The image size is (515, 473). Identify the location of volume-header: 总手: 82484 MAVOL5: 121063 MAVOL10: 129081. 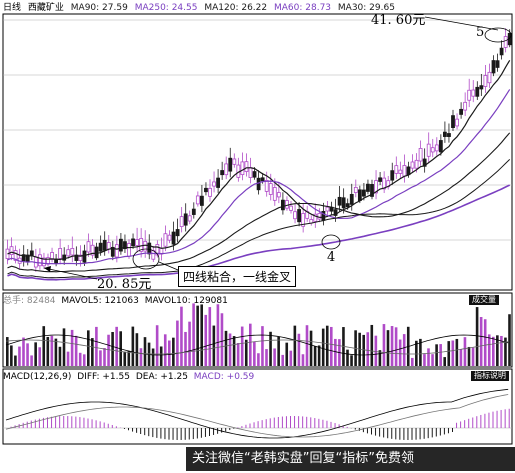
(115, 301).